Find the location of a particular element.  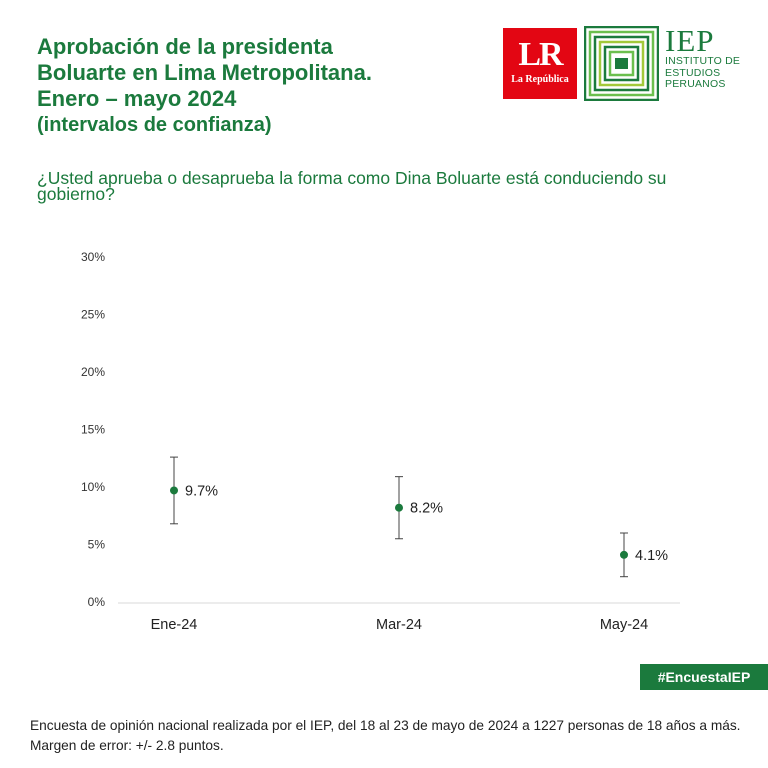

x-tick-label: Mar-24 is located at coordinates (399, 625).